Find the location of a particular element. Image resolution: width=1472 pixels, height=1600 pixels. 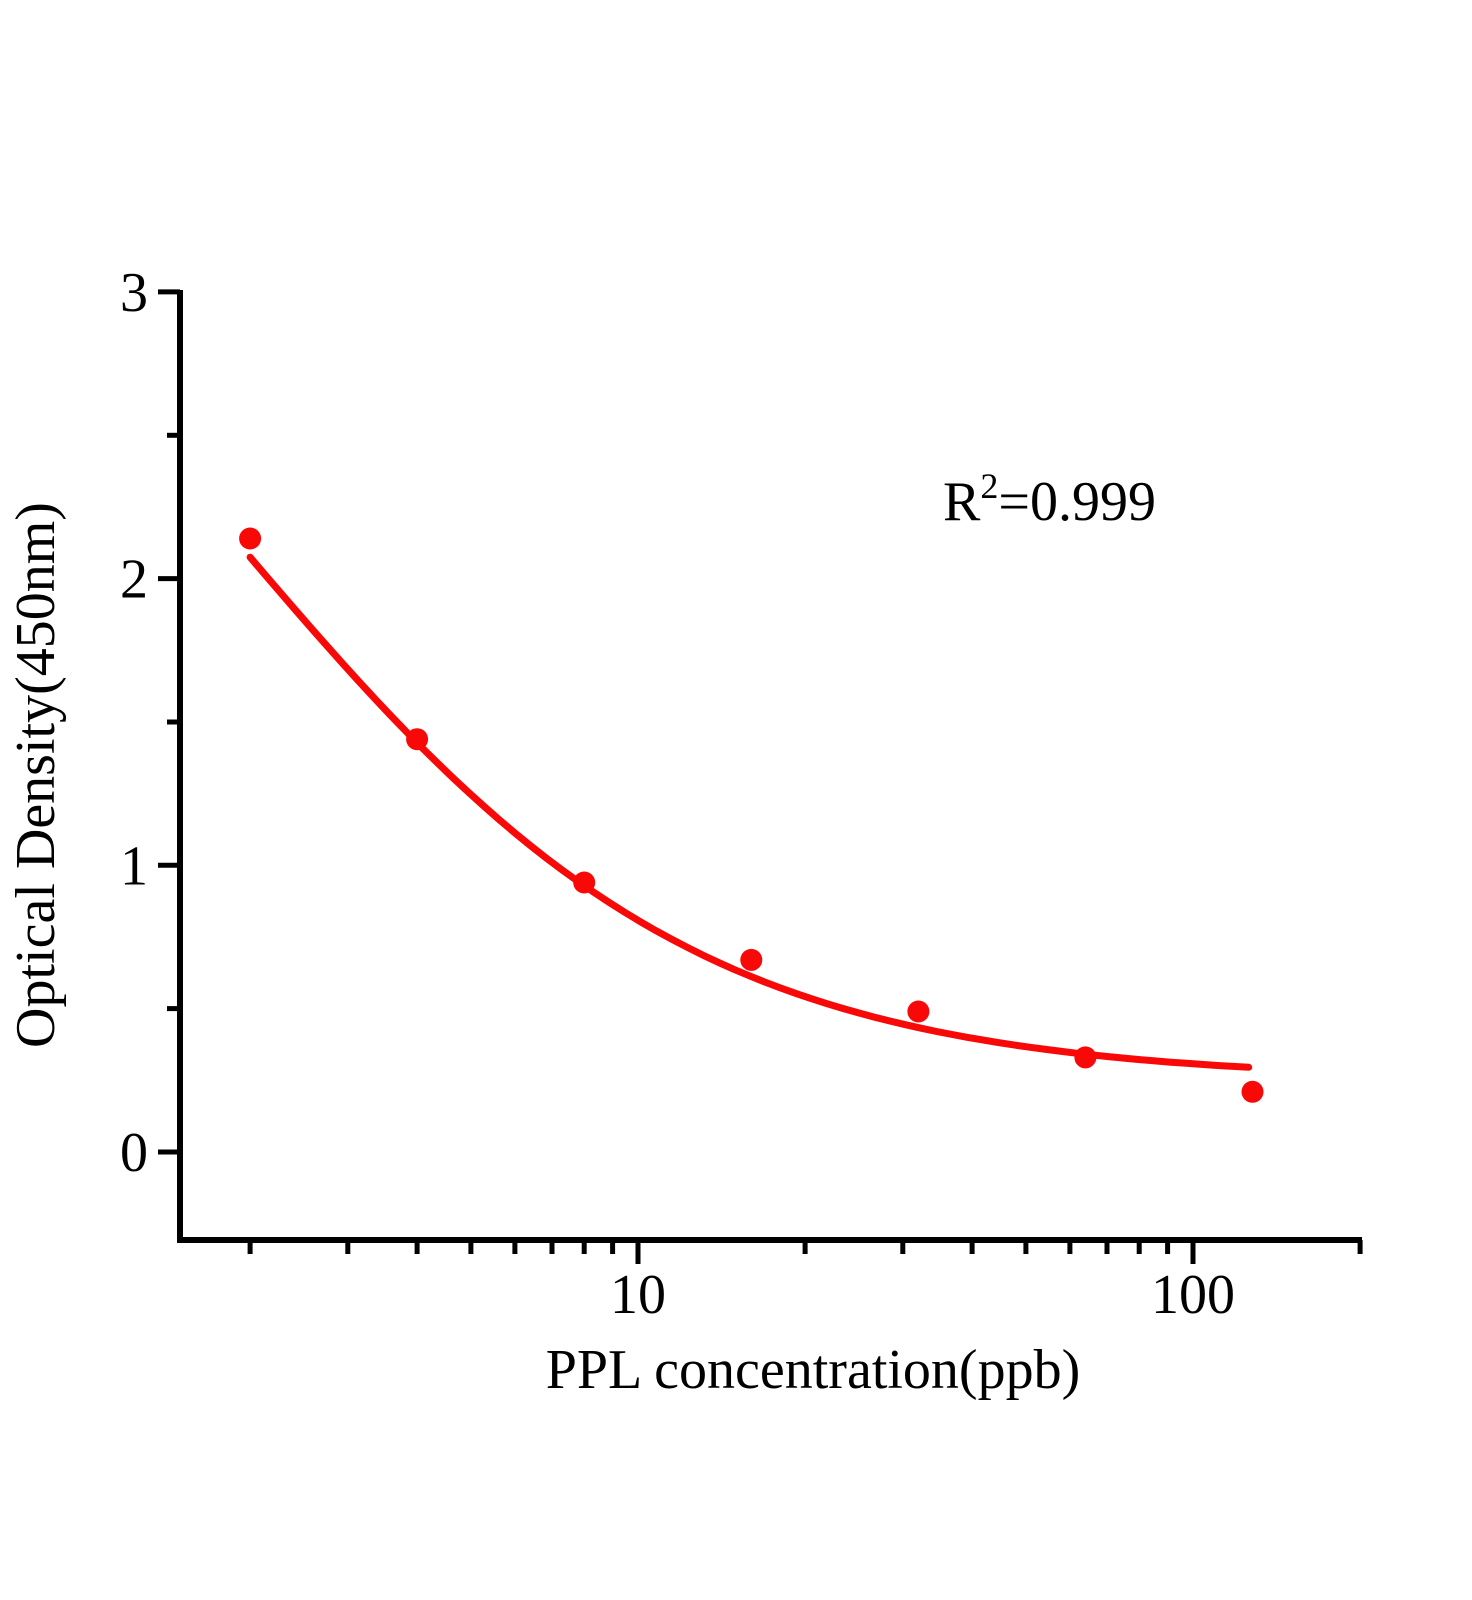

y-tick-label: 0 is located at coordinates (134, 1153).